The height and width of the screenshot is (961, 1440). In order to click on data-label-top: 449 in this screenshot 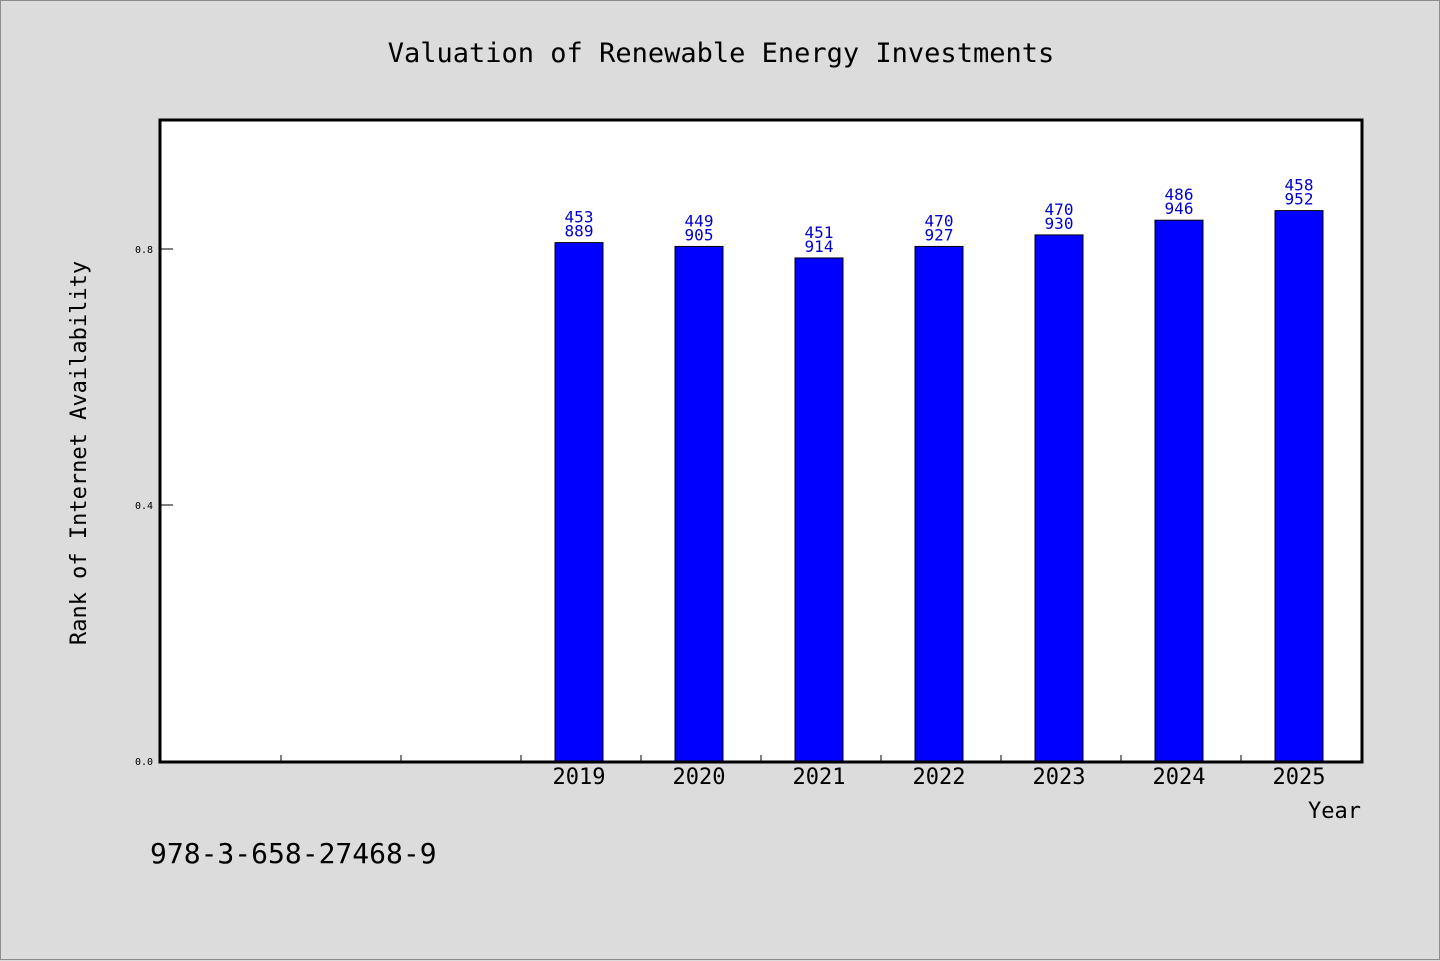, I will do `click(699, 220)`.